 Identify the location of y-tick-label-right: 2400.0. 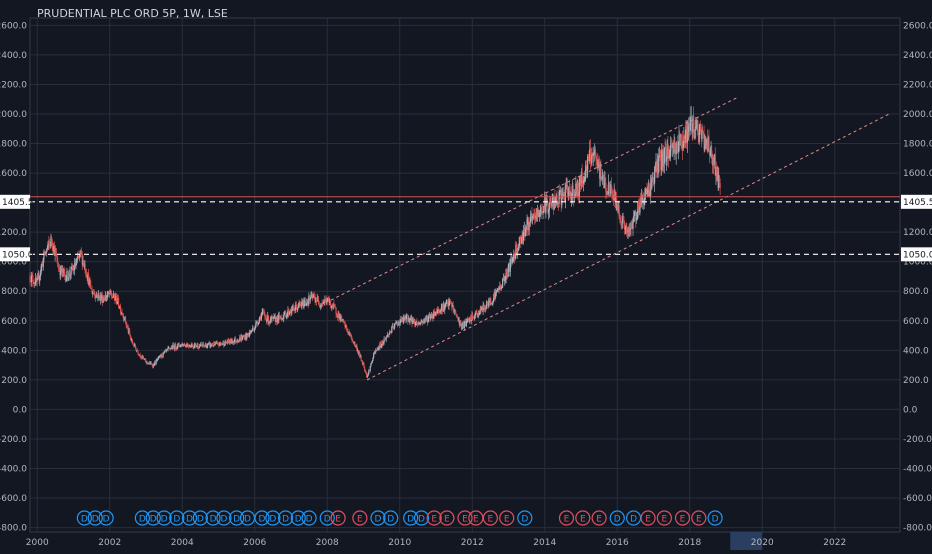
(917, 56).